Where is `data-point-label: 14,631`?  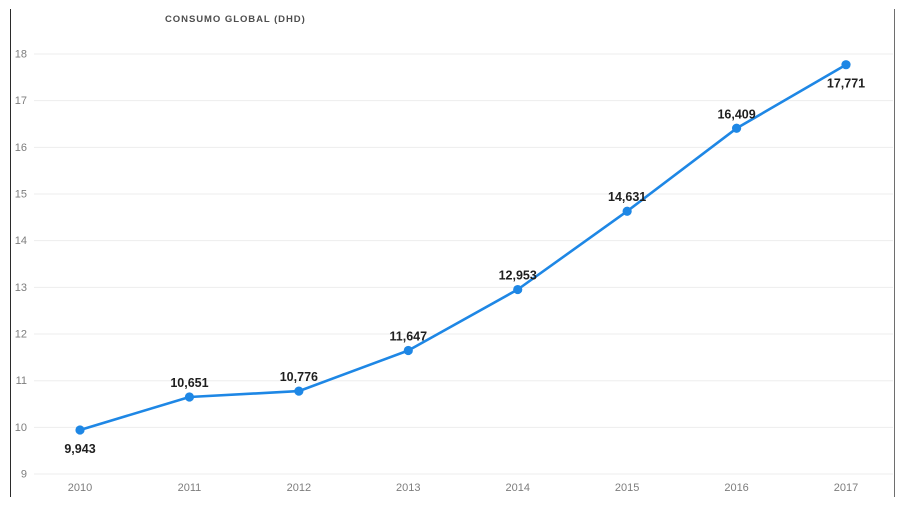
data-point-label: 14,631 is located at coordinates (627, 197).